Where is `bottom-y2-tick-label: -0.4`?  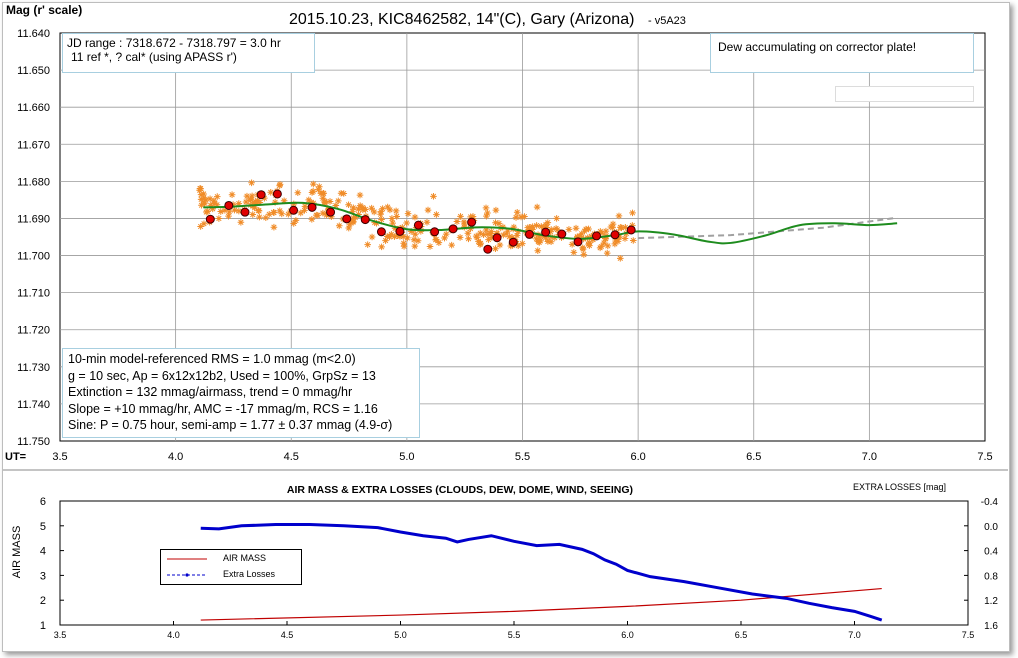 bottom-y2-tick-label: -0.4 is located at coordinates (990, 502).